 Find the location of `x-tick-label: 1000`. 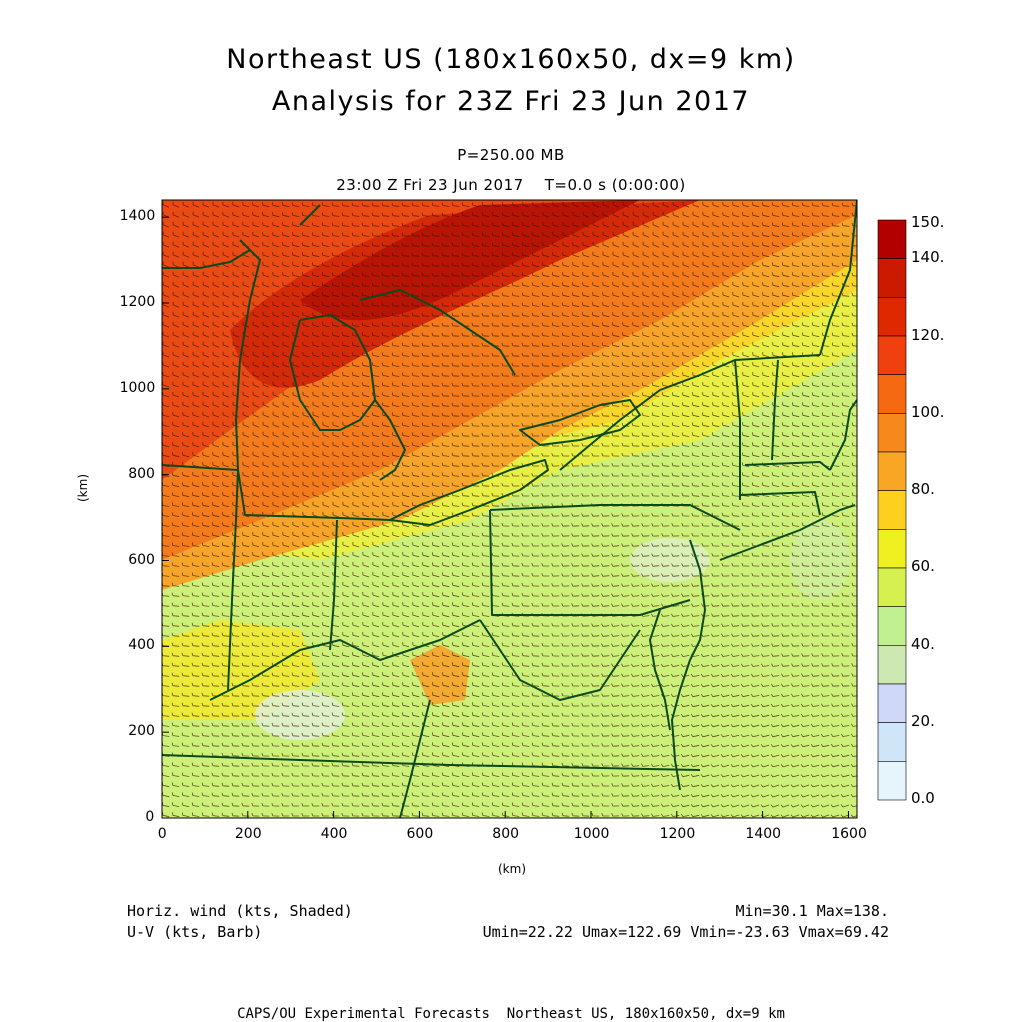

x-tick-label: 1000 is located at coordinates (591, 834).